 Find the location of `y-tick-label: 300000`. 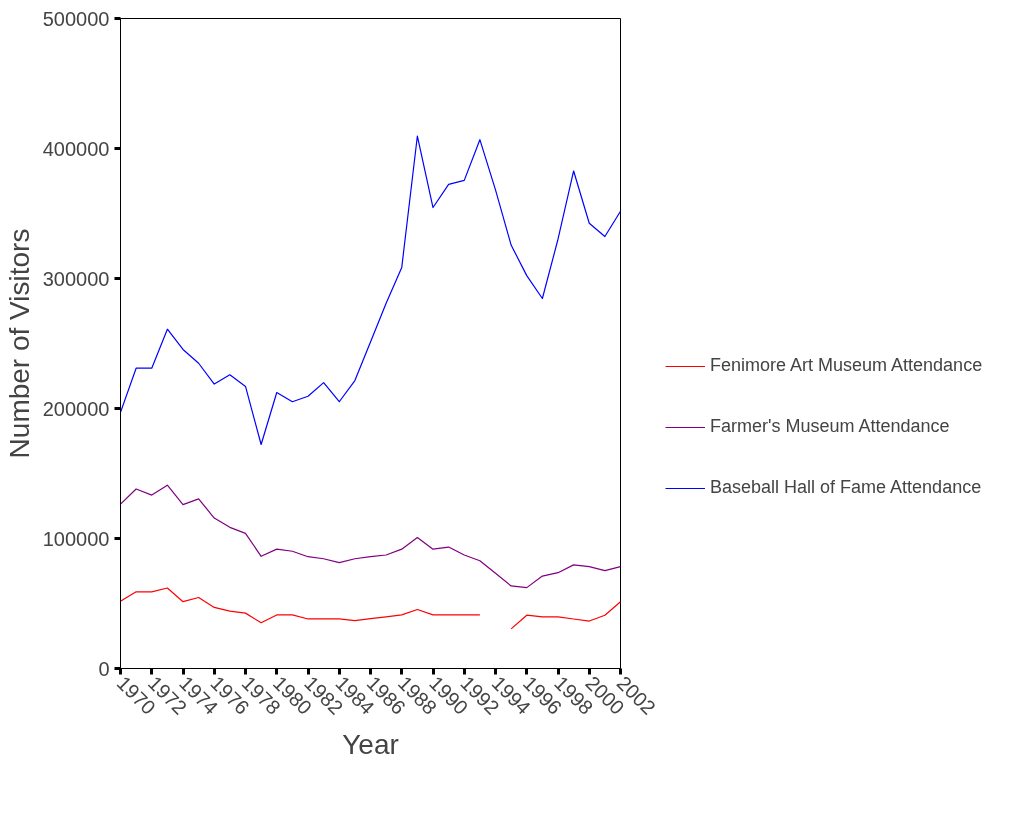

y-tick-label: 300000 is located at coordinates (76, 278).